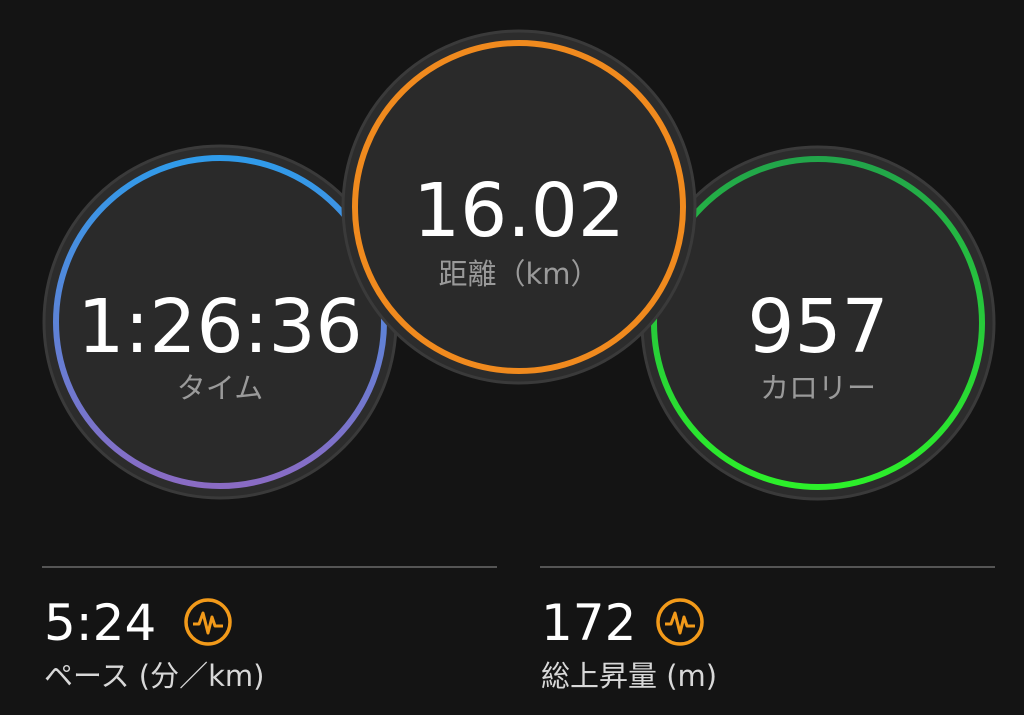 The image size is (1024, 715). What do you see at coordinates (518, 274) in the screenshot?
I see `stat-label: 距離（km）` at bounding box center [518, 274].